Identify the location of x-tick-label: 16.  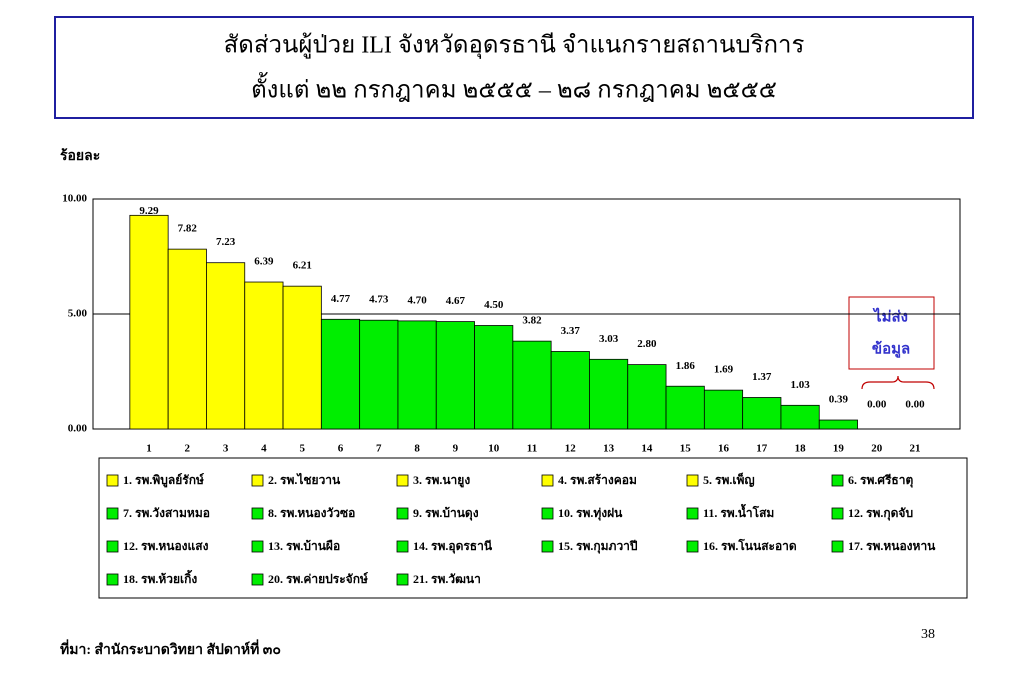
(724, 449).